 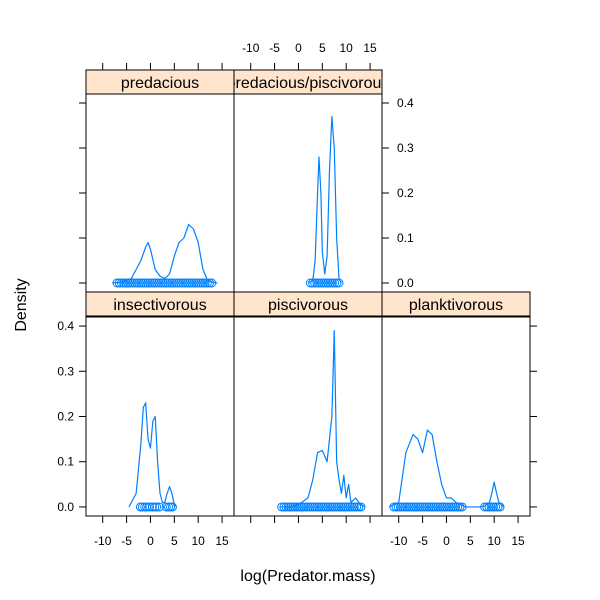 What do you see at coordinates (422, 541) in the screenshot?
I see `x-tick-label: -5` at bounding box center [422, 541].